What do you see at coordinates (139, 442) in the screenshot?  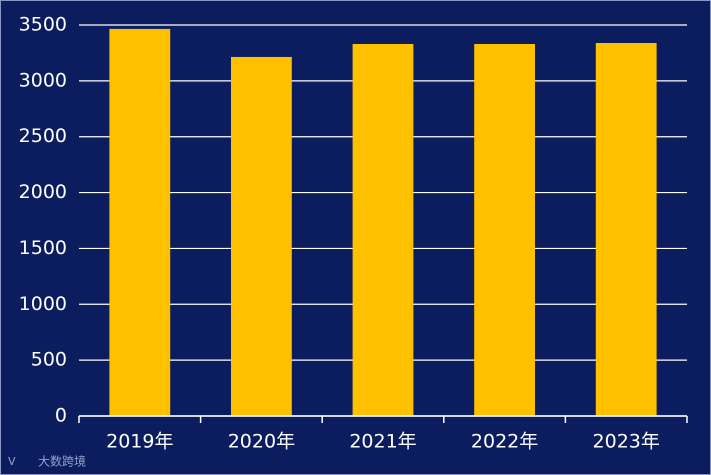 I see `x-tick-label: 2019年` at bounding box center [139, 442].